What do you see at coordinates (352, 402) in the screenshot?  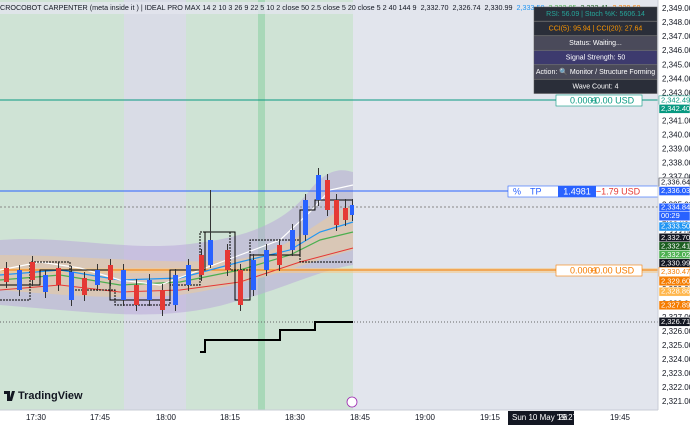 I see `event-marker` at bounding box center [352, 402].